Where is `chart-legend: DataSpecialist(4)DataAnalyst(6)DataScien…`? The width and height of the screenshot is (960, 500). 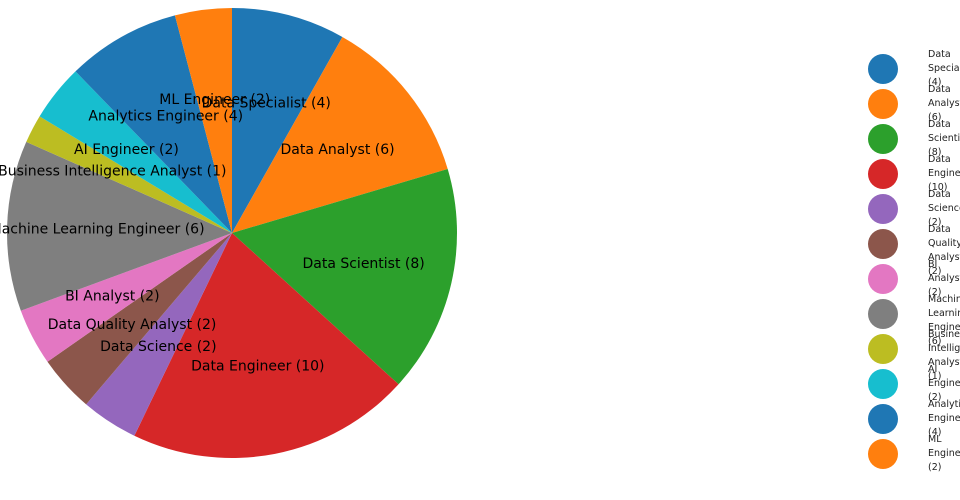 chart-legend: DataSpecialist(4)DataAnalyst(6)DataScien… is located at coordinates (914, 261).